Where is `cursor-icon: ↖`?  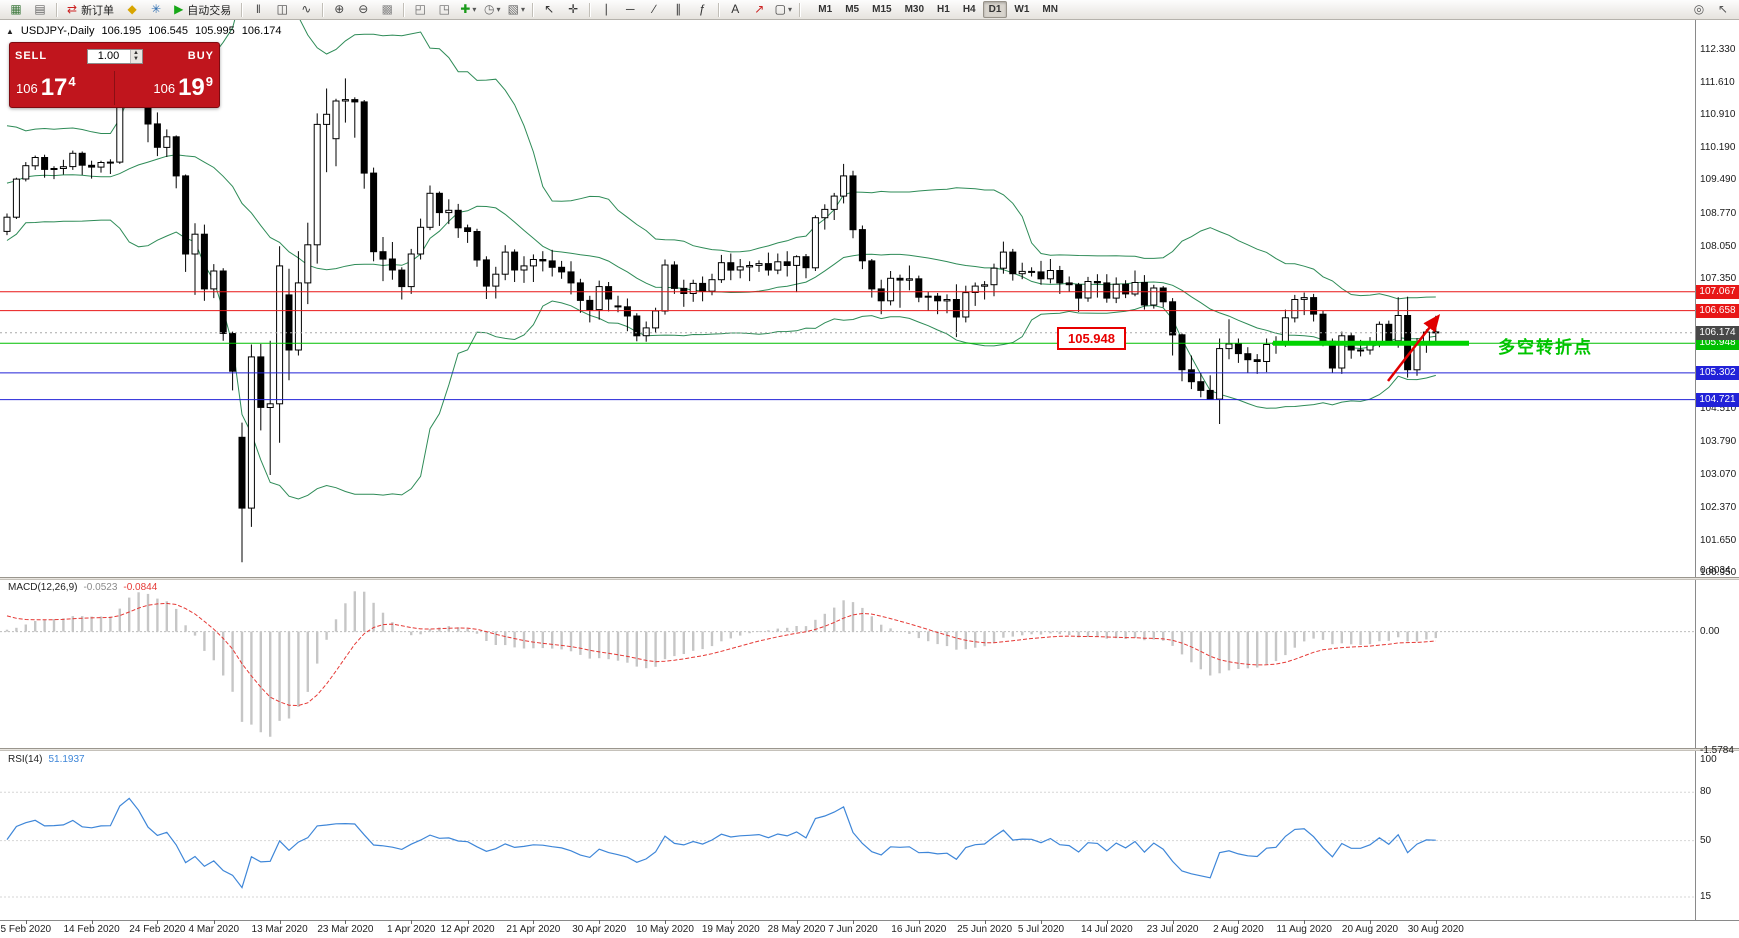
cursor-icon: ↖ is located at coordinates (549, 9).